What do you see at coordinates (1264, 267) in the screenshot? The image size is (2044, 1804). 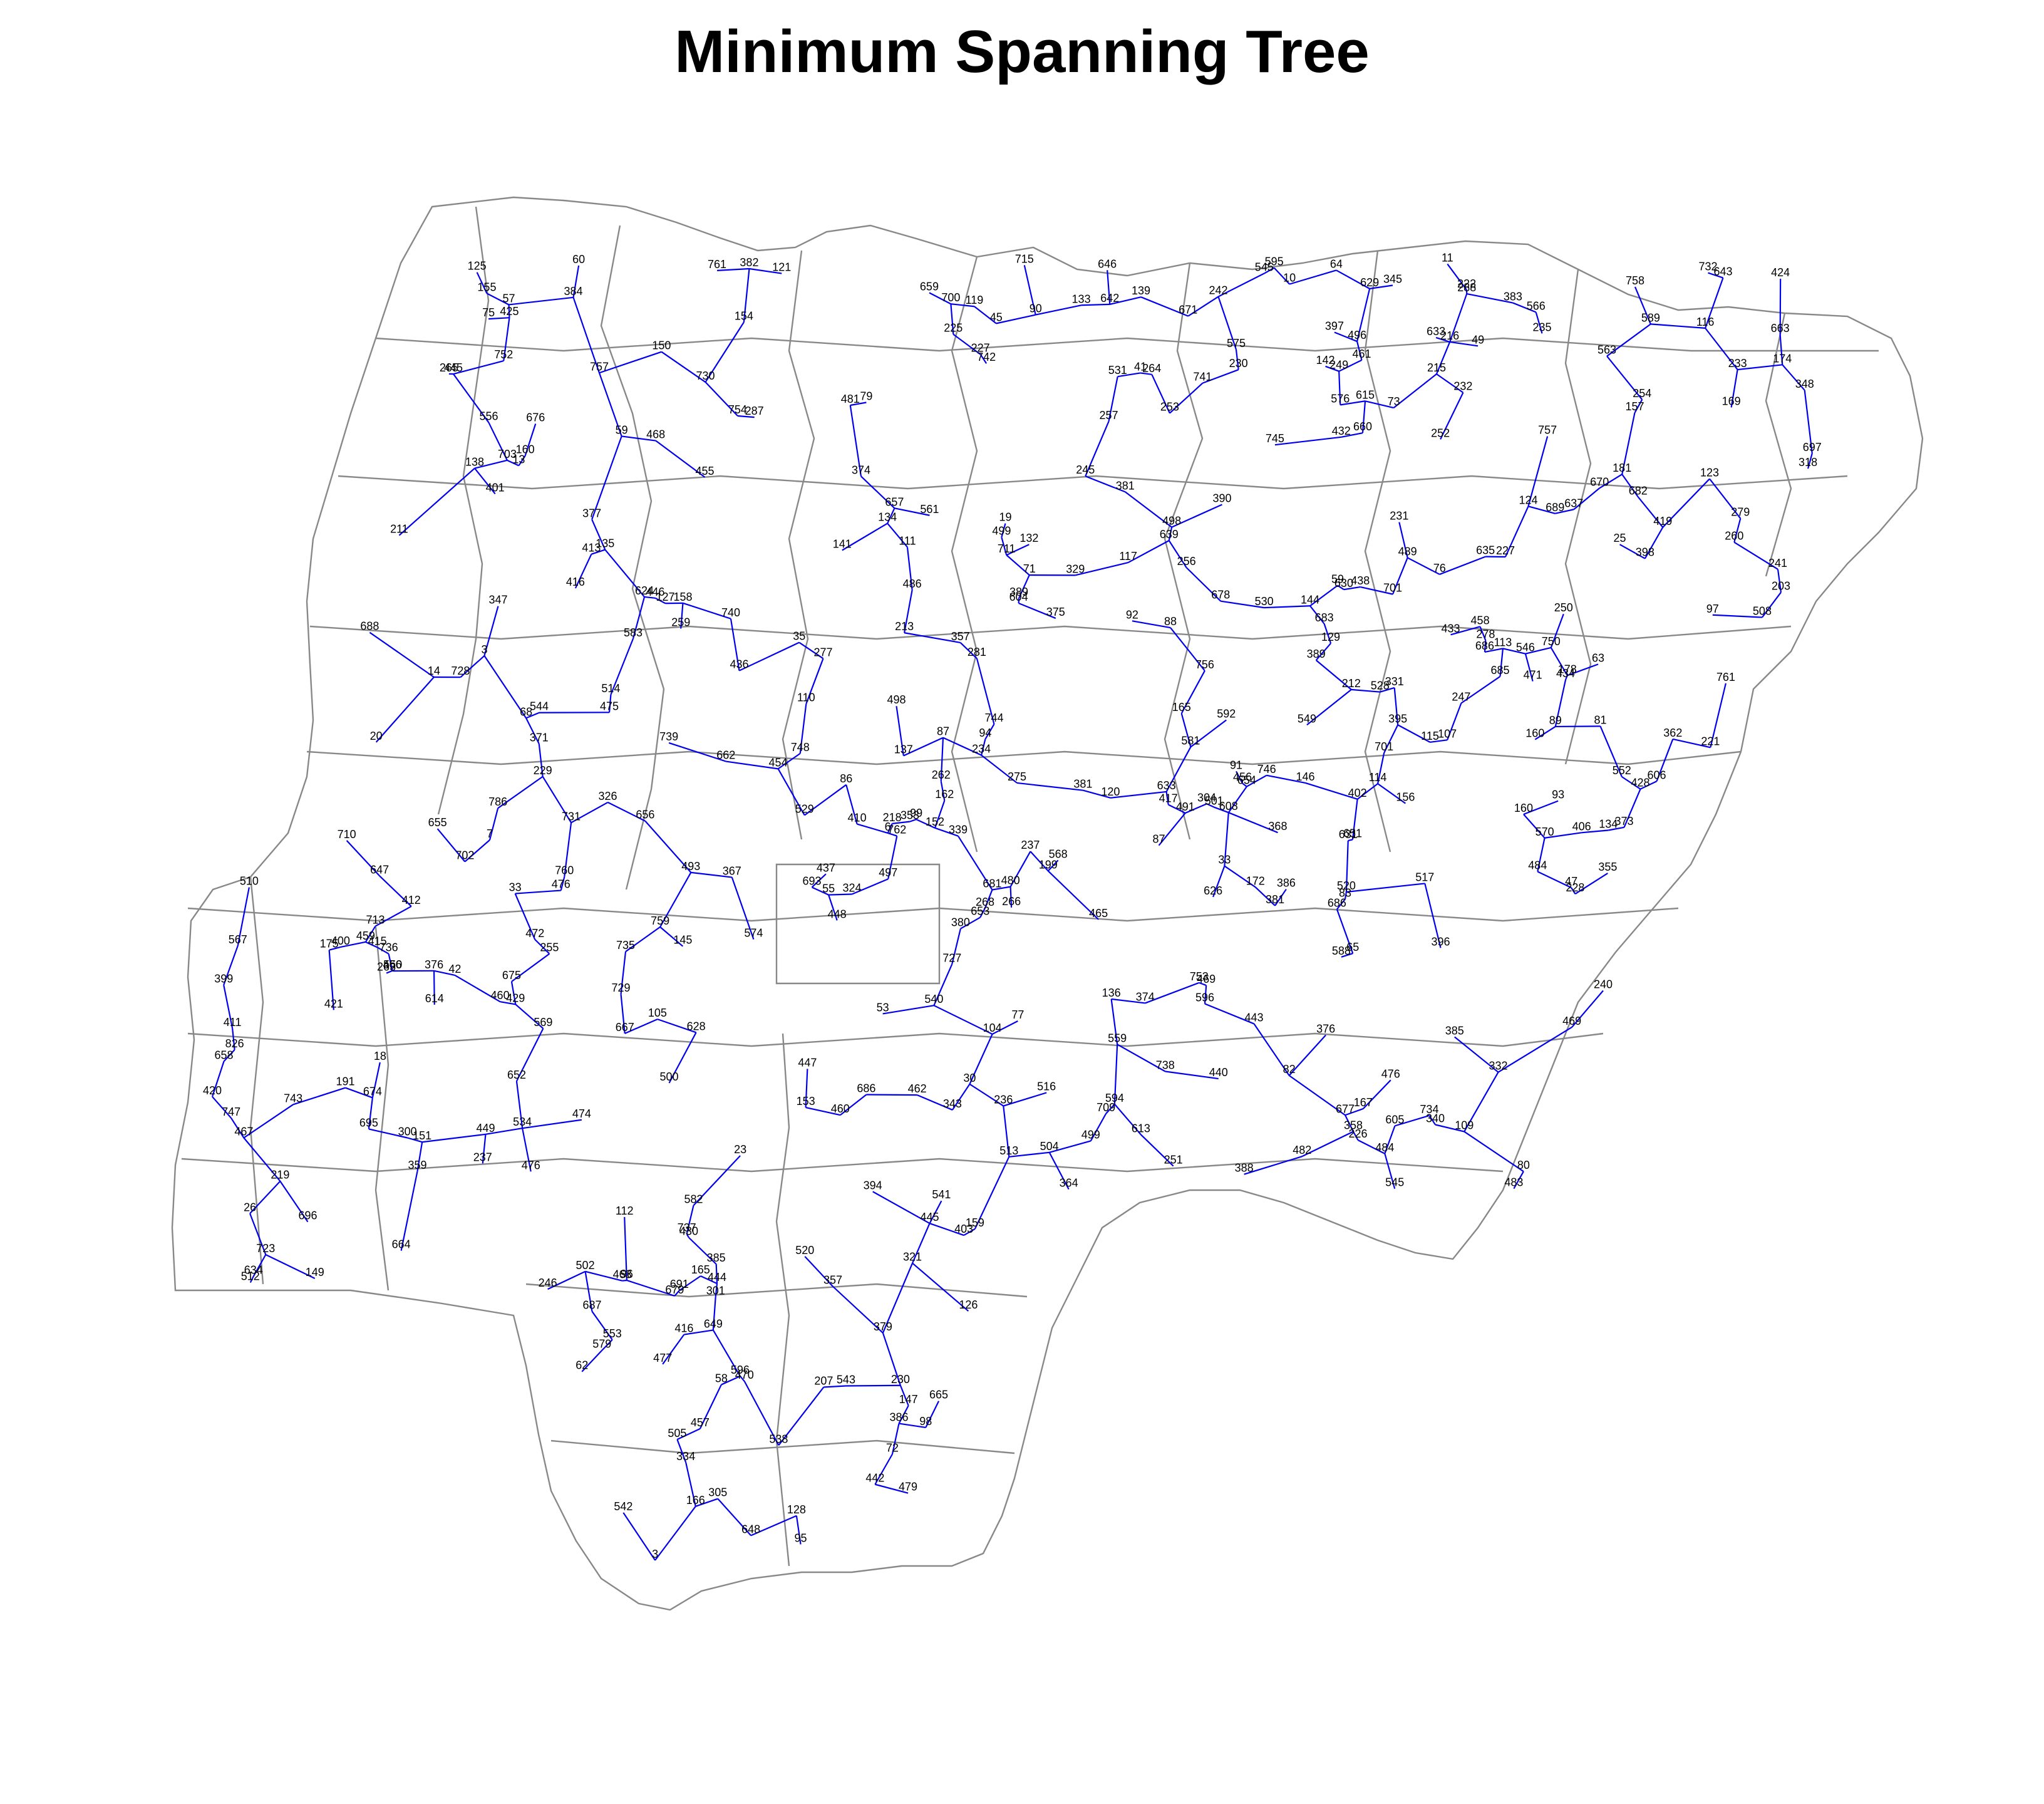 I see `node-label: 545` at bounding box center [1264, 267].